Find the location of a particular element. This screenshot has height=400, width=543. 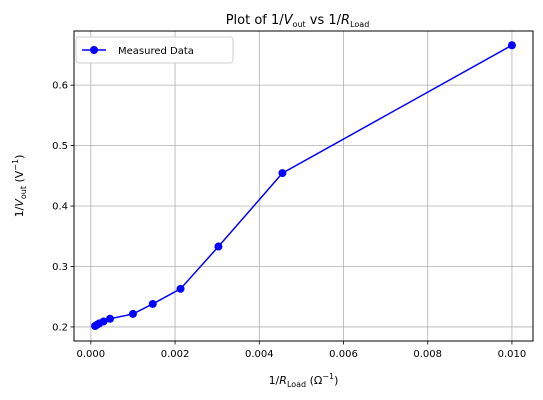

y-tick-label: 0.6 is located at coordinates (60, 86).